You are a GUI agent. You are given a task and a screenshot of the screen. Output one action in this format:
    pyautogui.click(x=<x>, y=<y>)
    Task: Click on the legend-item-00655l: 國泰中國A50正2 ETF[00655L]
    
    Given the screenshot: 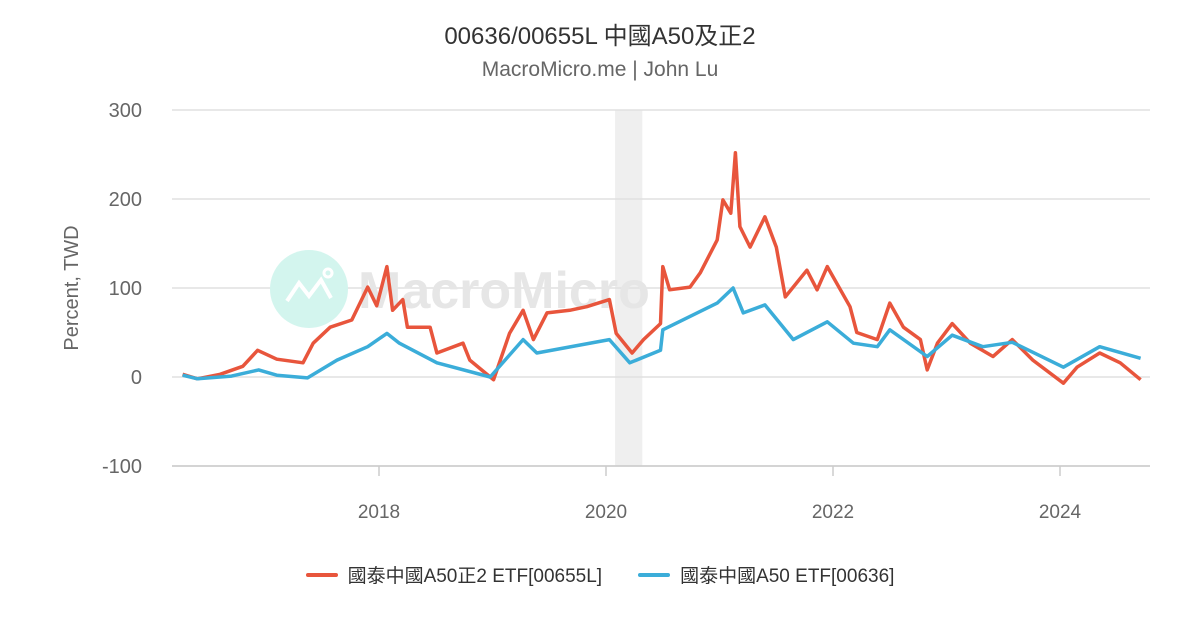 What is the action you would take?
    pyautogui.click(x=454, y=574)
    